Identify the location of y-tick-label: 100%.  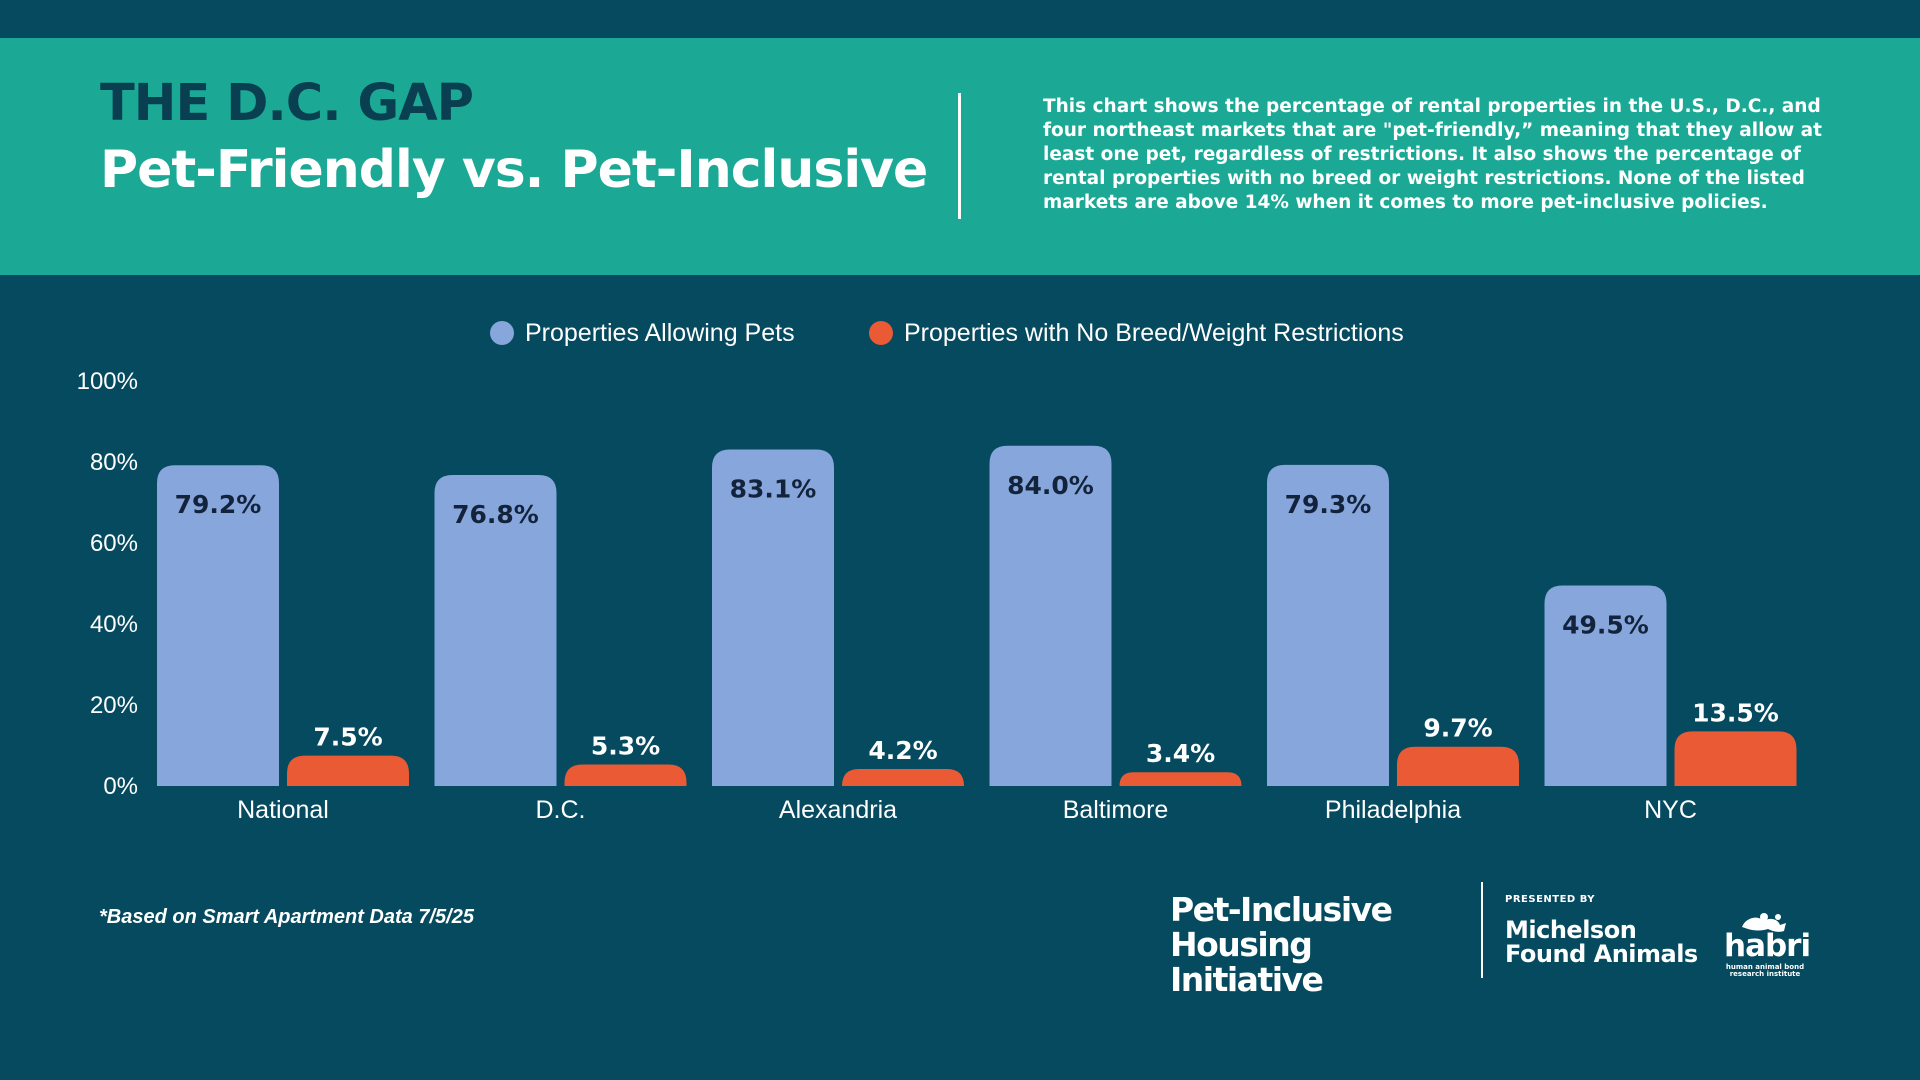
(107, 381).